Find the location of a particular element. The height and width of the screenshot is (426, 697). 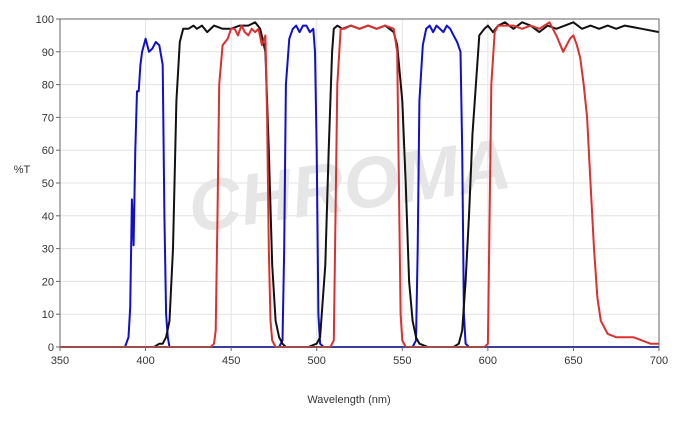

y-tick-label: 20 is located at coordinates (48, 282).